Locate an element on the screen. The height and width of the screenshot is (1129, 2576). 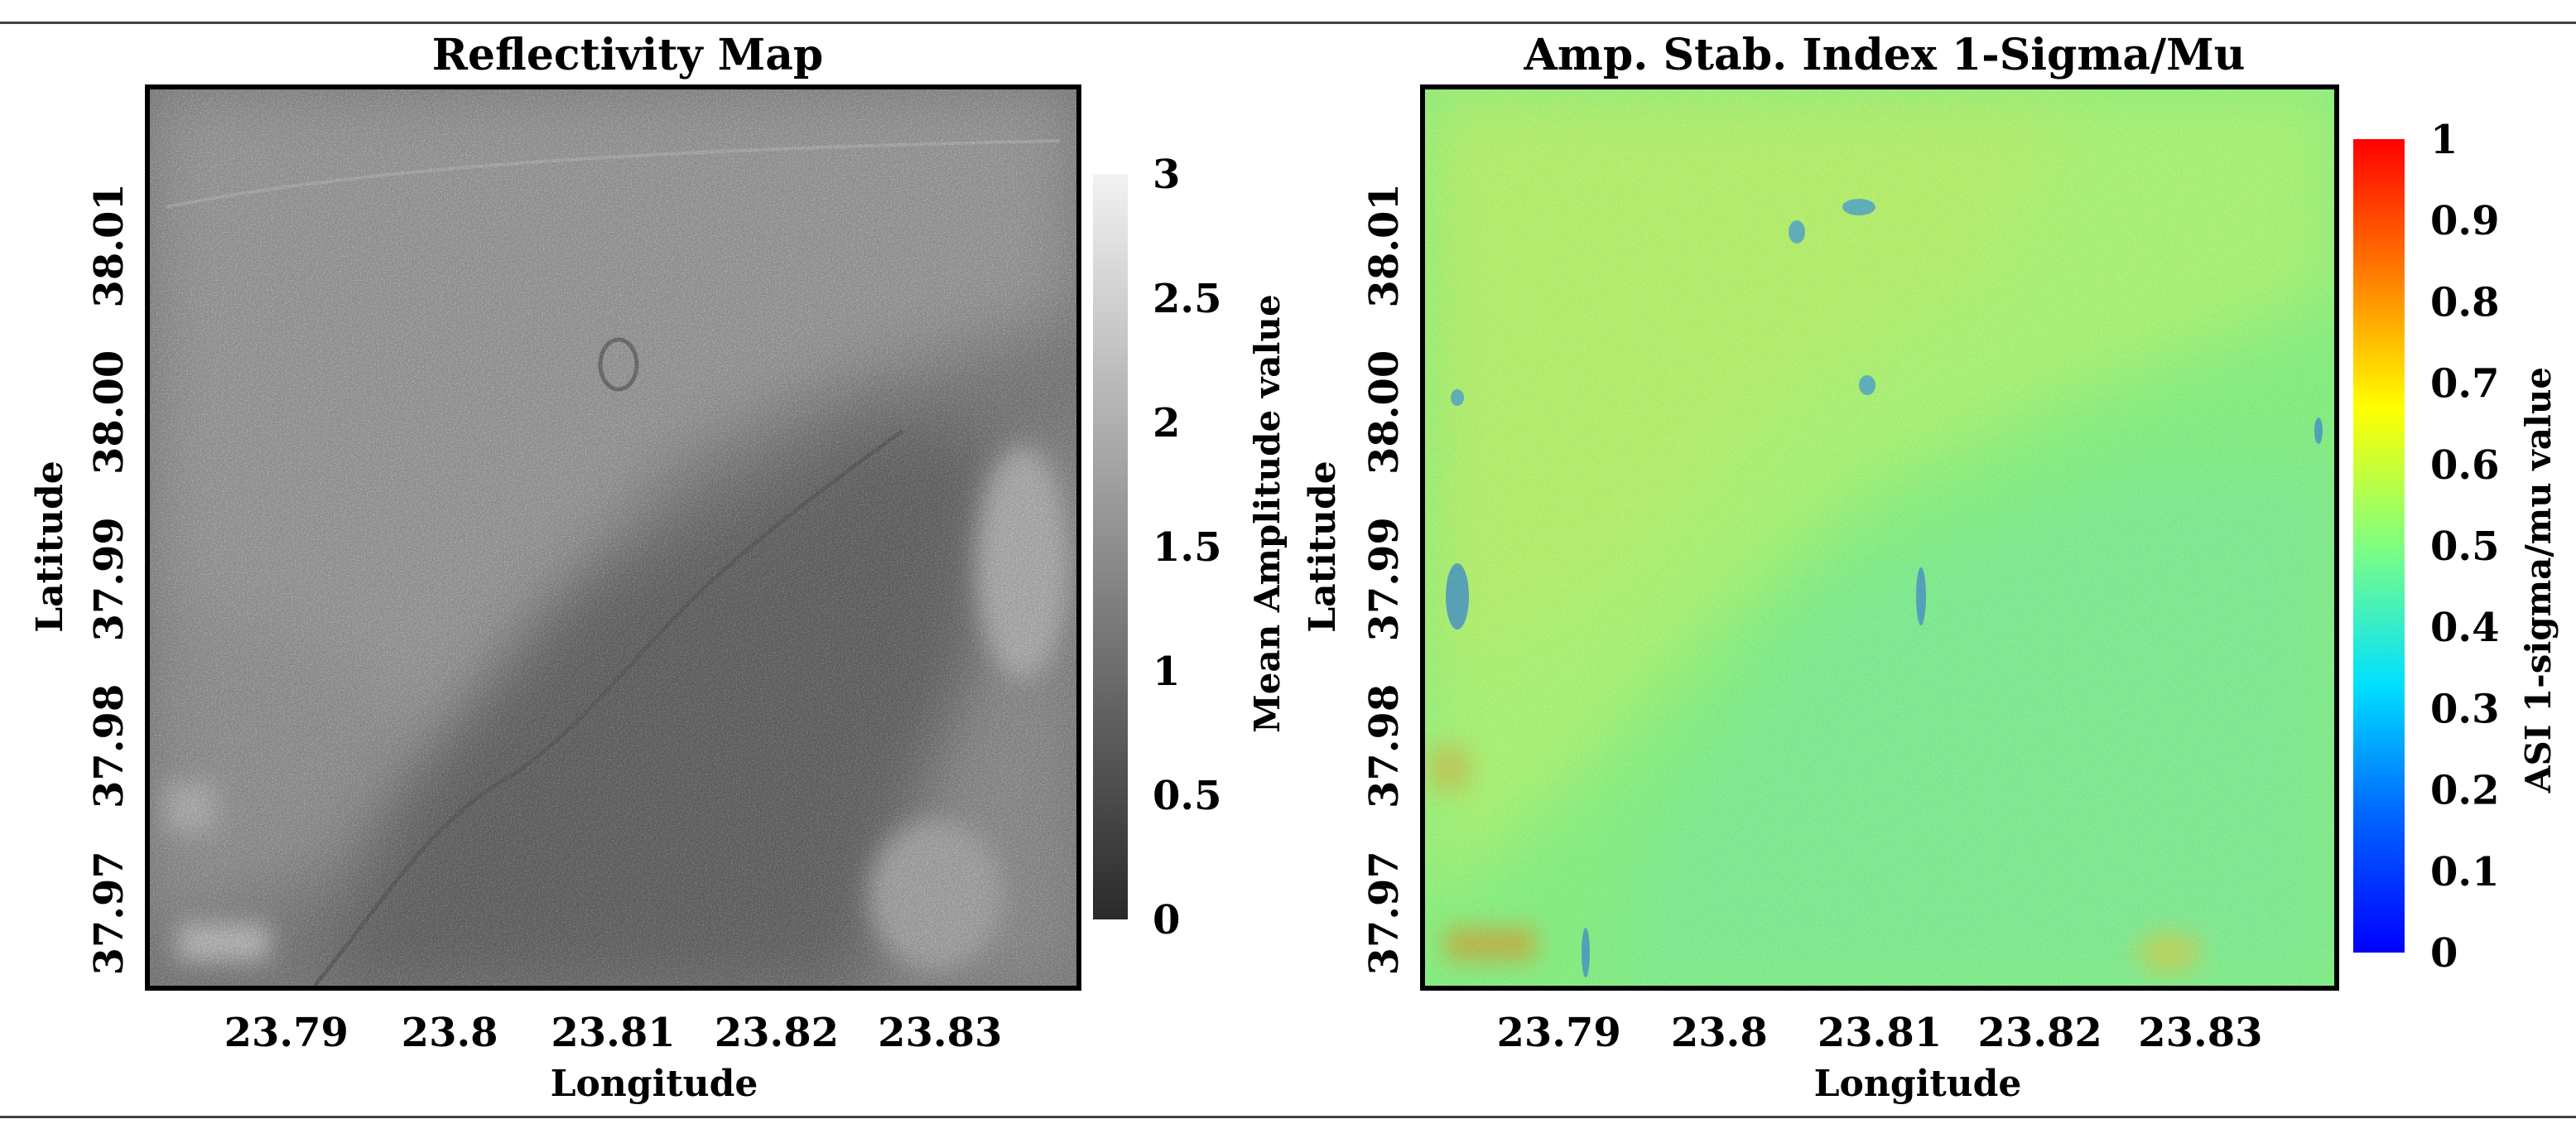
colorbar-tick-label: 0.9 is located at coordinates (2465, 221).